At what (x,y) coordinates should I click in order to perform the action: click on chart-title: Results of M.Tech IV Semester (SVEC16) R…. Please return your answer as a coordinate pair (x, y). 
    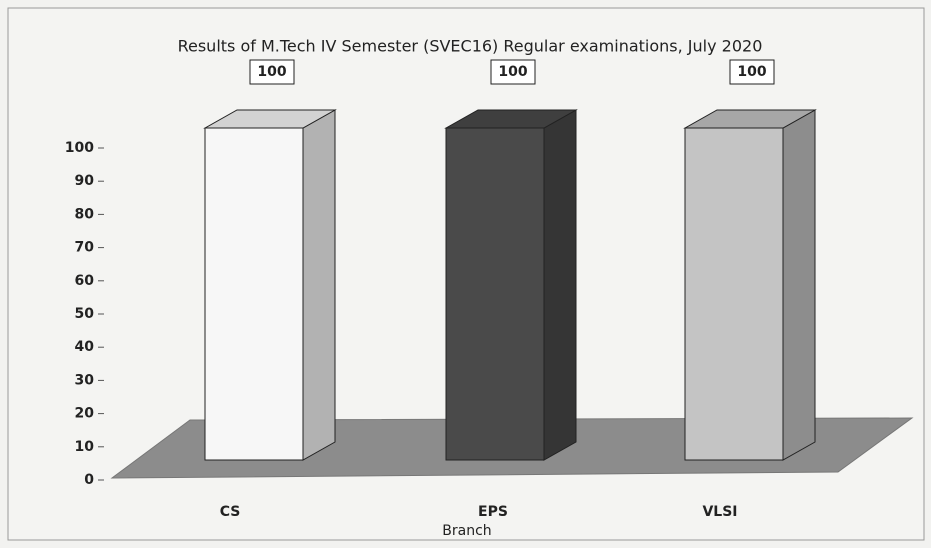
    Looking at the image, I should click on (470, 46).